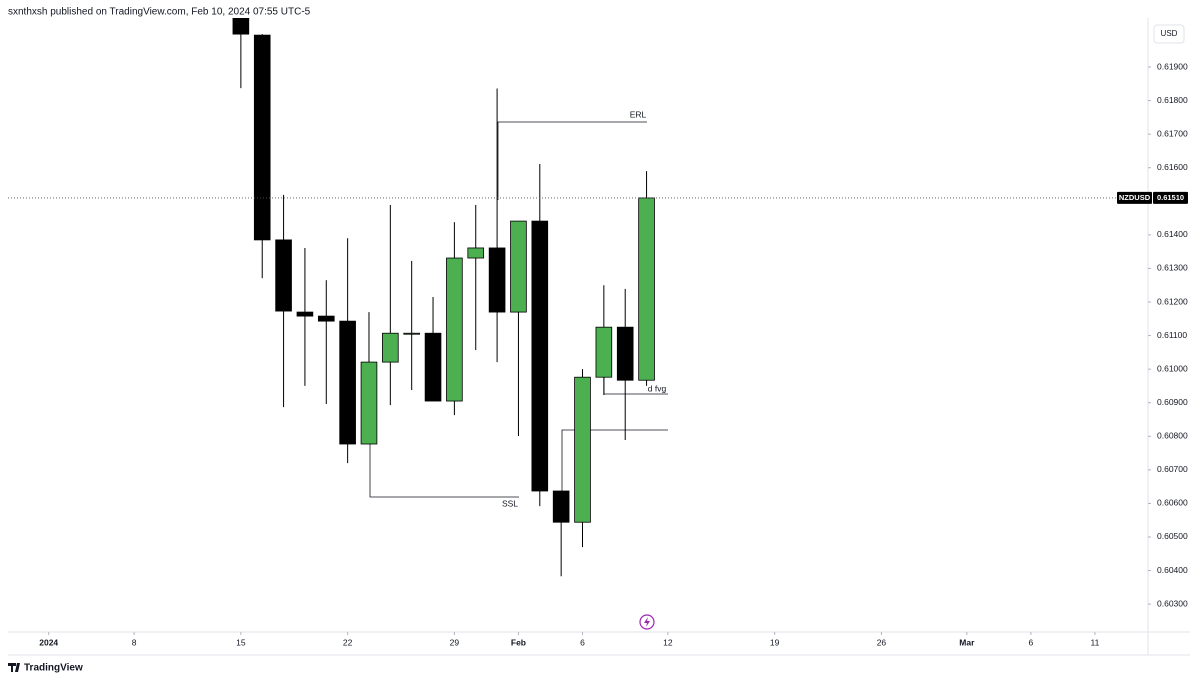  What do you see at coordinates (48, 642) in the screenshot?
I see `x-tick-label: 2024` at bounding box center [48, 642].